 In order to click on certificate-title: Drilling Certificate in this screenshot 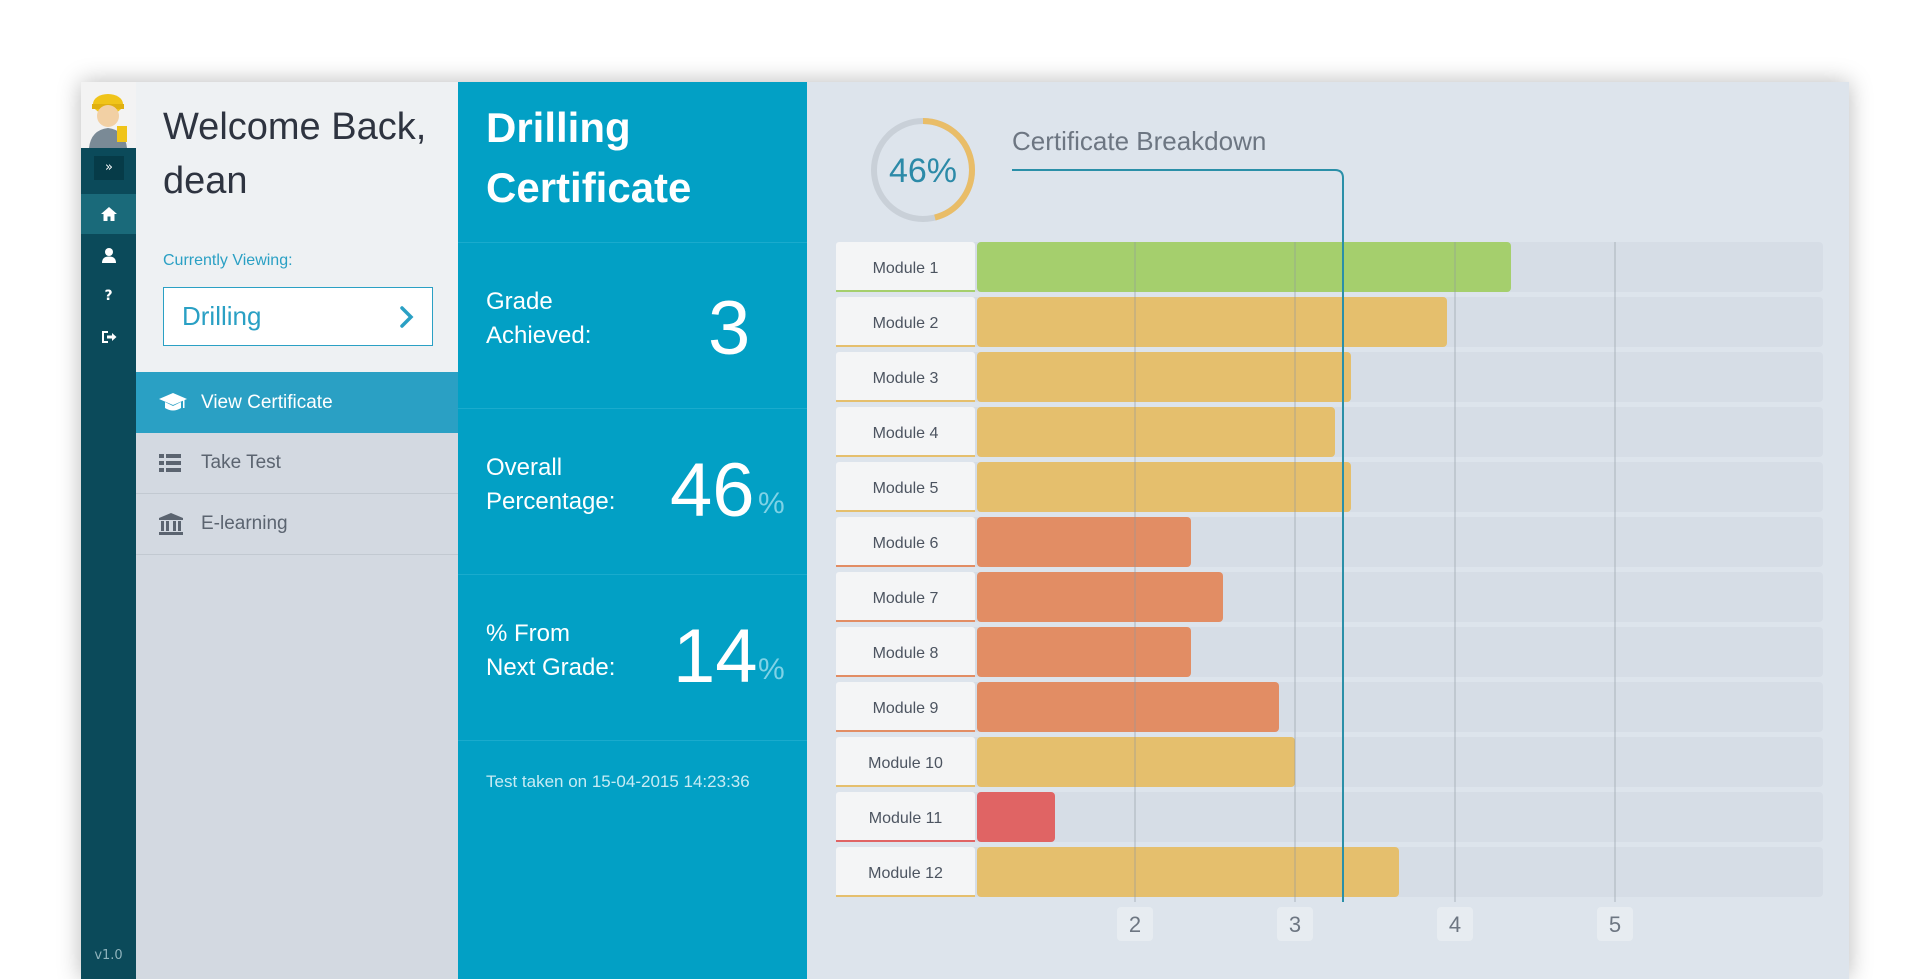, I will do `click(636, 158)`.